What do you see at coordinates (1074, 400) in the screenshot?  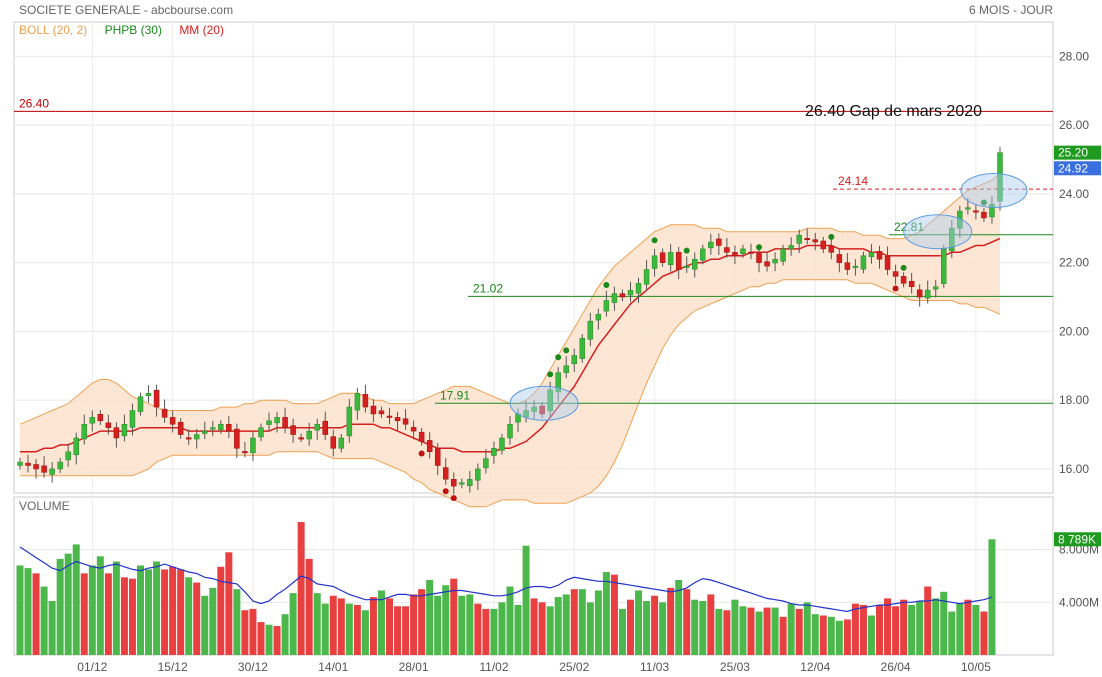 I see `price-tick-label: 18.00` at bounding box center [1074, 400].